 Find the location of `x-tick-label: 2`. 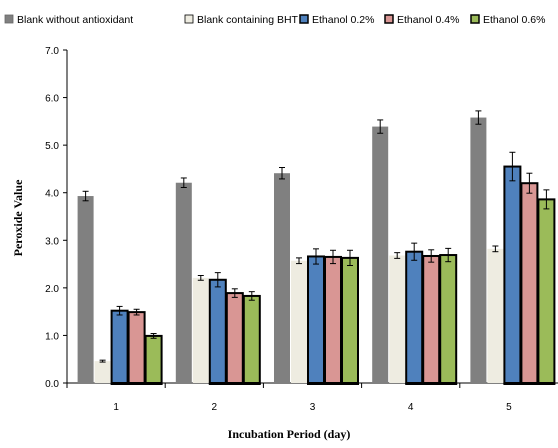

x-tick-label: 2 is located at coordinates (215, 407).